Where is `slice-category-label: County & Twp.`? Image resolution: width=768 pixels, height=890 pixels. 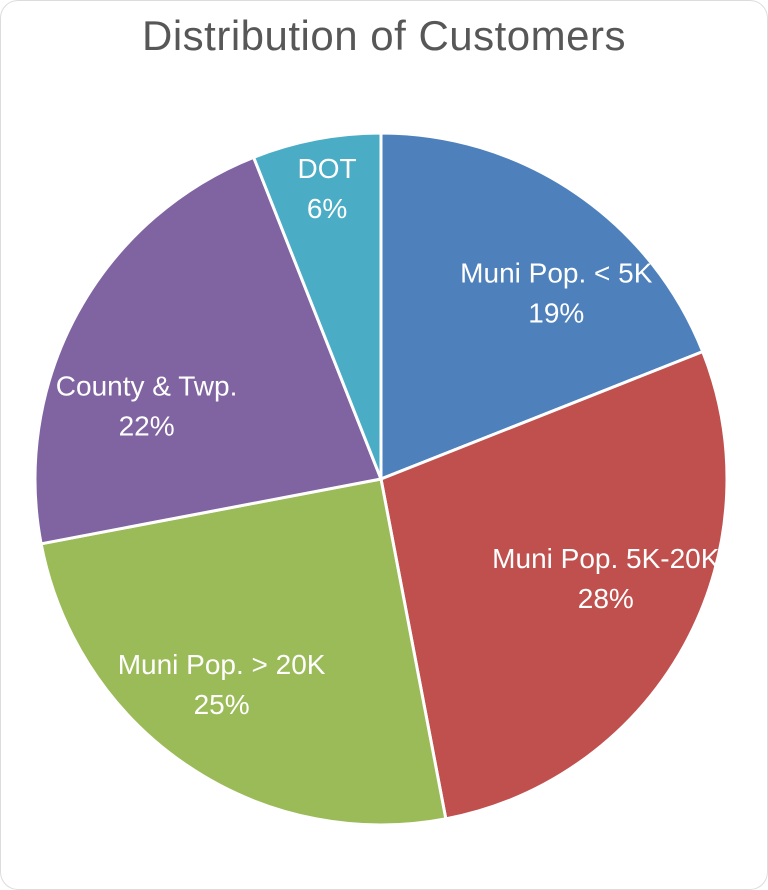
slice-category-label: County & Twp. is located at coordinates (147, 386).